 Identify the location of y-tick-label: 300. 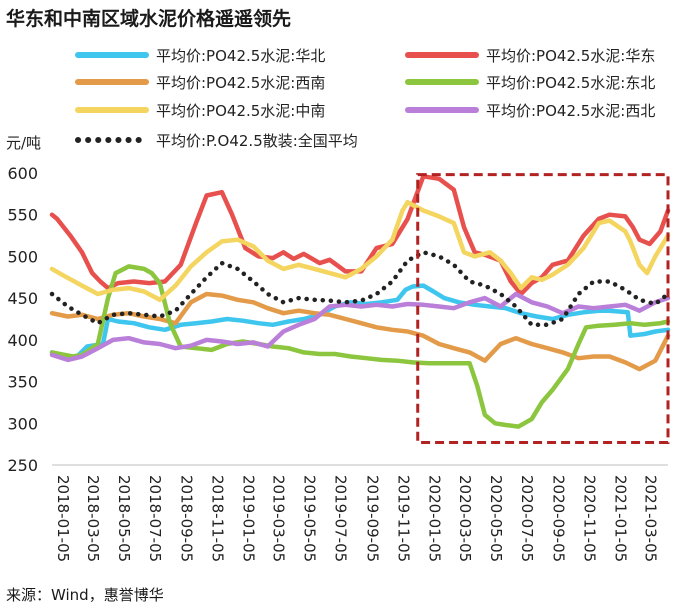
(22, 423).